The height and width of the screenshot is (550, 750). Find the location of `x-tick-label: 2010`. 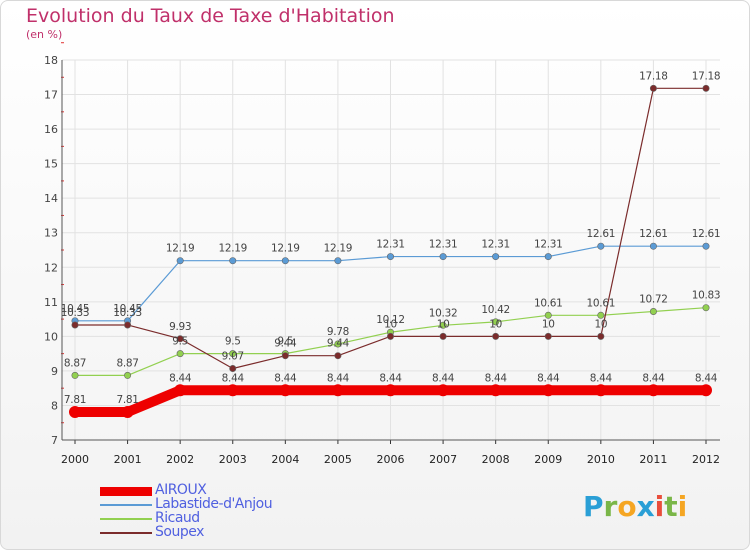

x-tick-label: 2010 is located at coordinates (601, 459).